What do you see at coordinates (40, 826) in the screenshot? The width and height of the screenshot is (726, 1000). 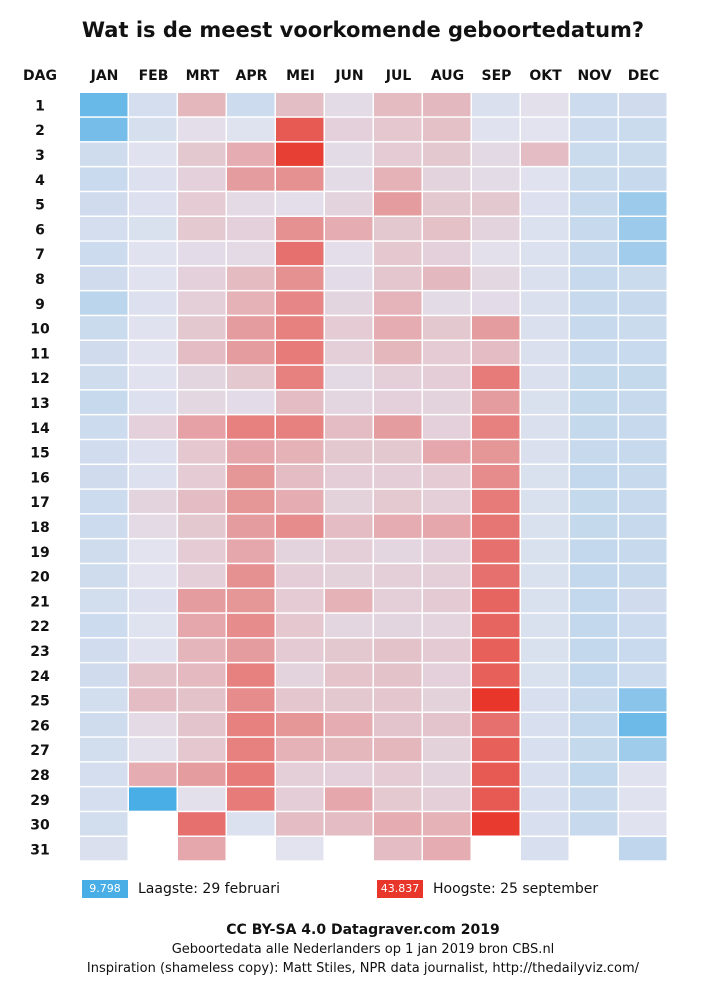 I see `row-label-30: 30` at bounding box center [40, 826].